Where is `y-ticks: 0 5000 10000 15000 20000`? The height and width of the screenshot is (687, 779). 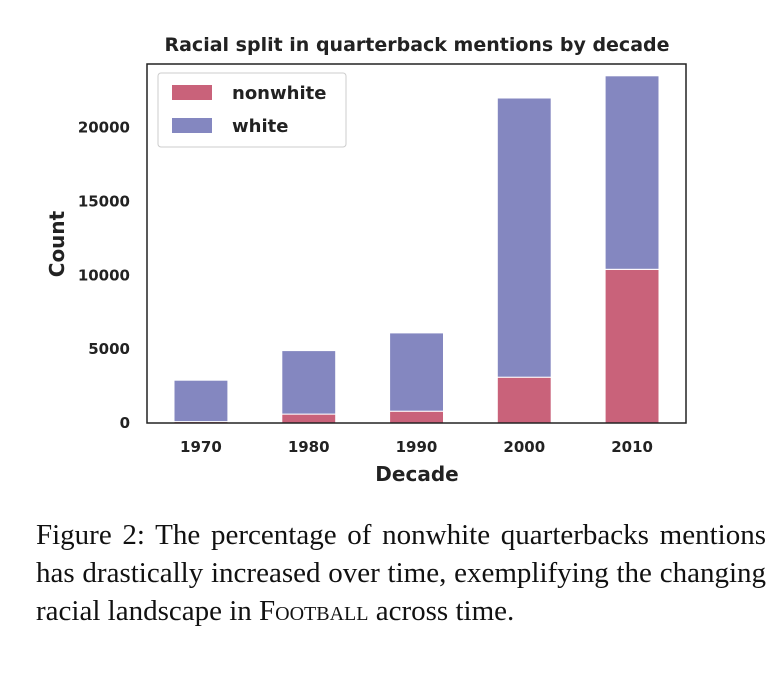 y-ticks: 0 5000 10000 15000 20000 is located at coordinates (104, 276).